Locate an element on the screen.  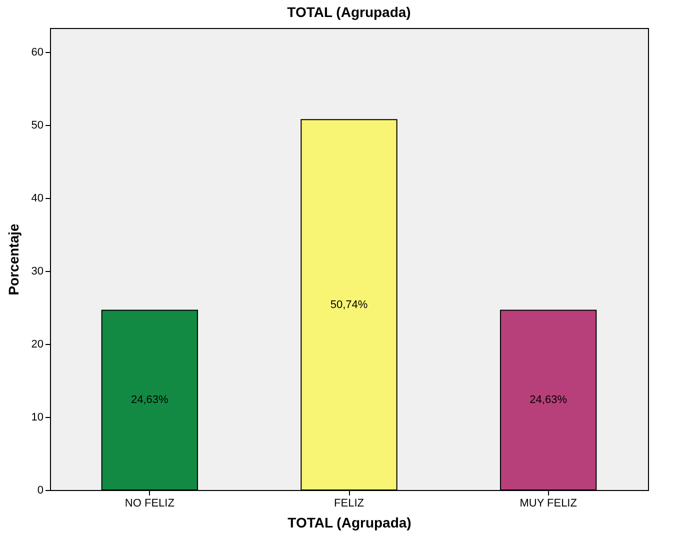
y-tick-label: 40 is located at coordinates (37, 198).